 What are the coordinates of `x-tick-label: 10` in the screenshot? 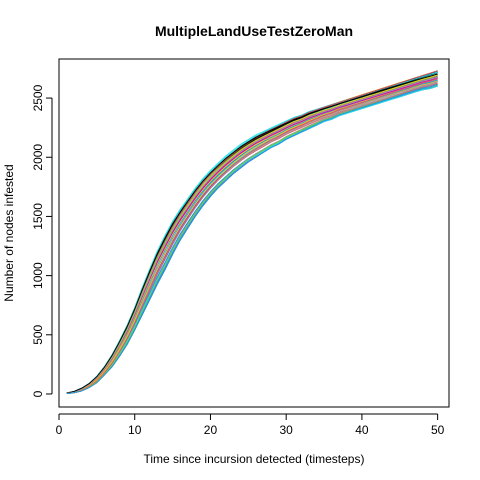 It's located at (135, 430).